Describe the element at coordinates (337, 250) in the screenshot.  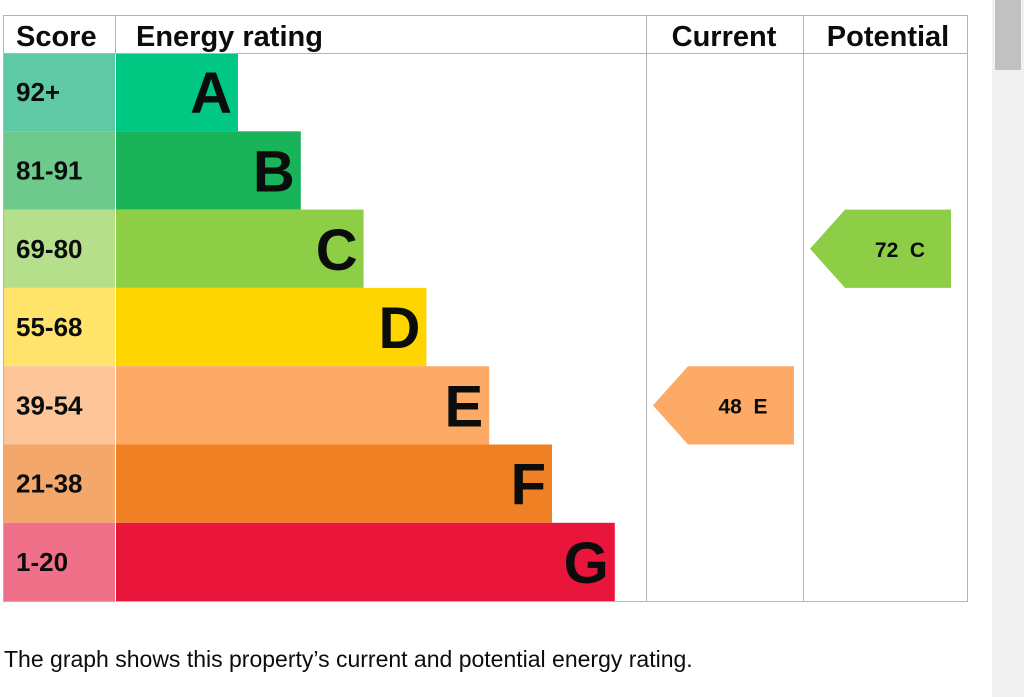
I see `band-letter-c: C` at that location.